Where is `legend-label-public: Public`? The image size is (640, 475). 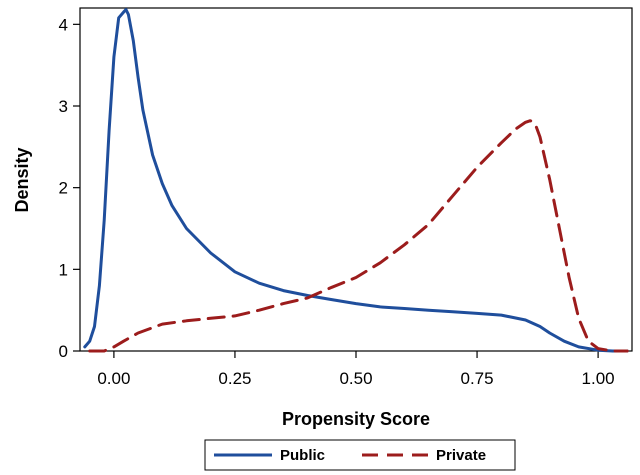
legend-label-public: Public is located at coordinates (302, 455).